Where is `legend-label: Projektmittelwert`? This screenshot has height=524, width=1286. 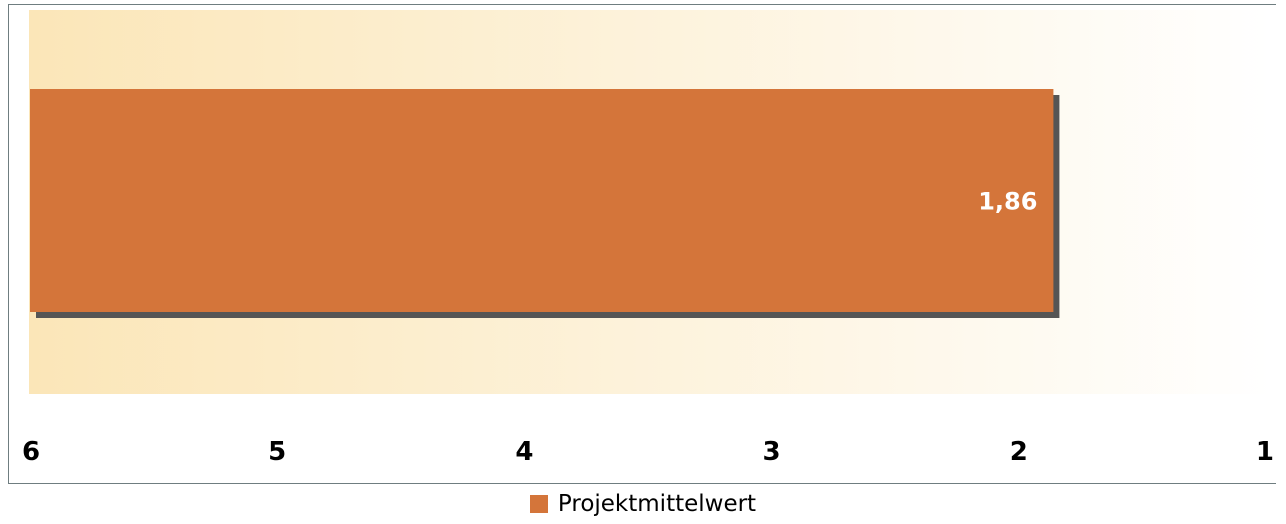
legend-label: Projektmittelwert is located at coordinates (657, 504).